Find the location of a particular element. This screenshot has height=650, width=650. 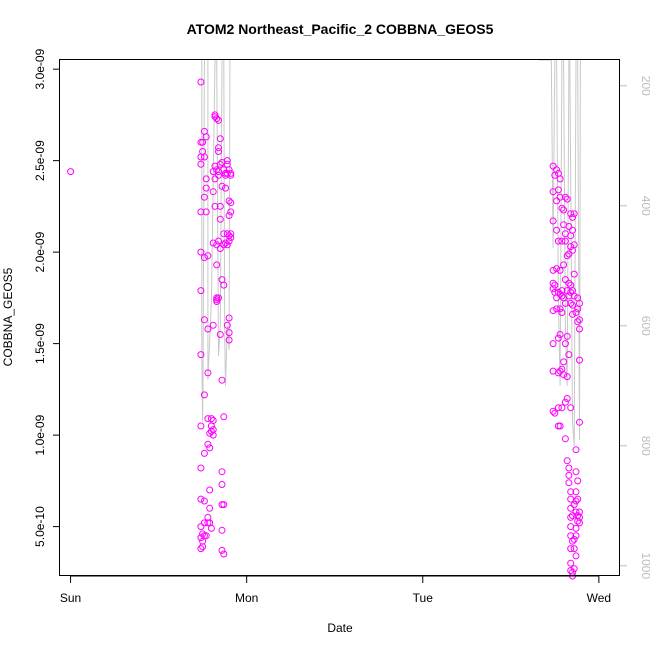

x-tick-label: Tue is located at coordinates (423, 598).